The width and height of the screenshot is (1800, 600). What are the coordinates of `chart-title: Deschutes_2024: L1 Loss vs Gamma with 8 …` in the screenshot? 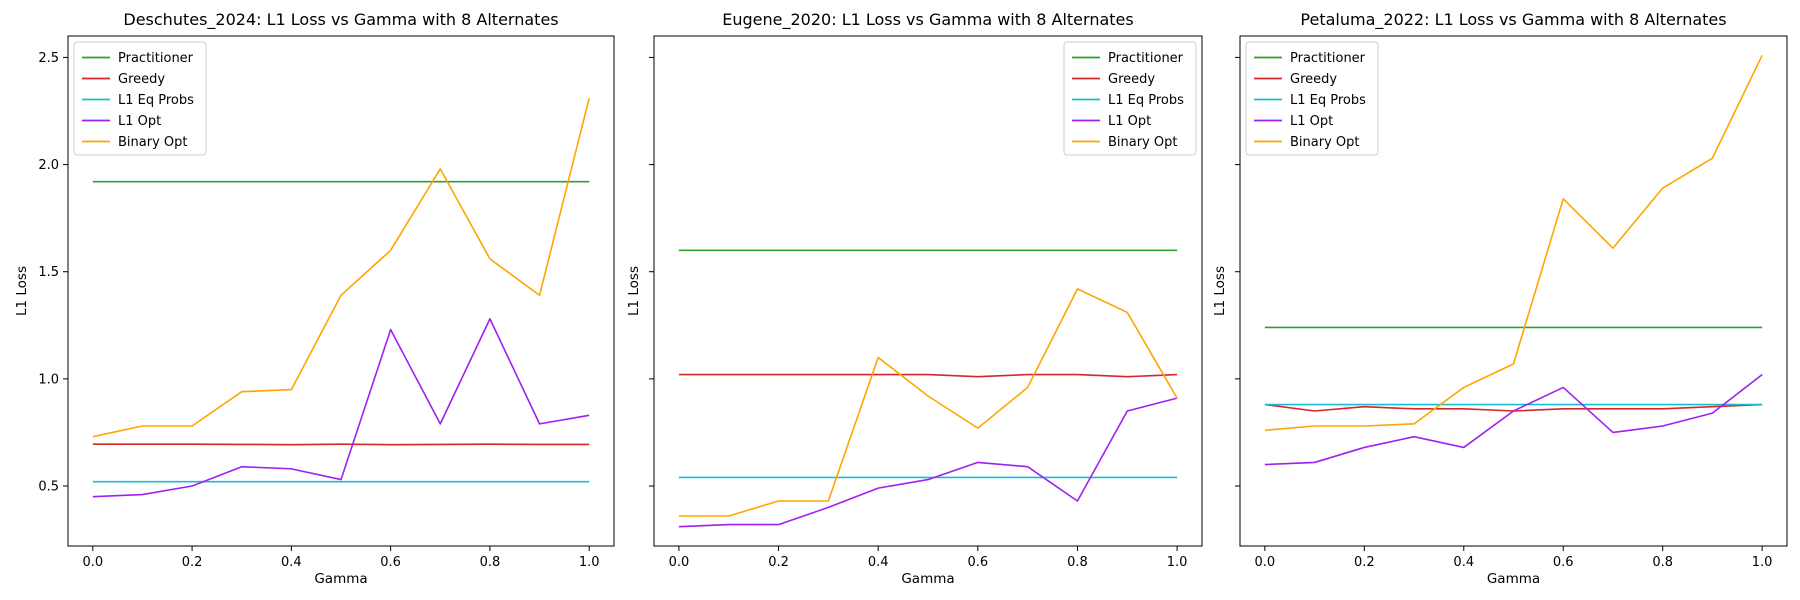 It's located at (340, 20).